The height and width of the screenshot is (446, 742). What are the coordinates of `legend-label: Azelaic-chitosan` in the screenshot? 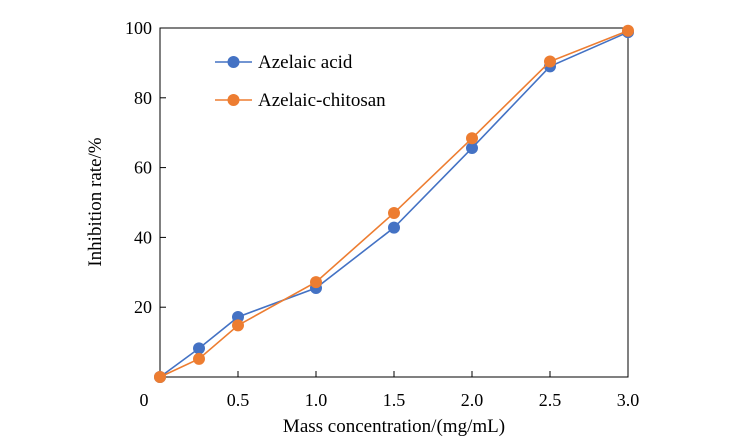 It's located at (322, 100).